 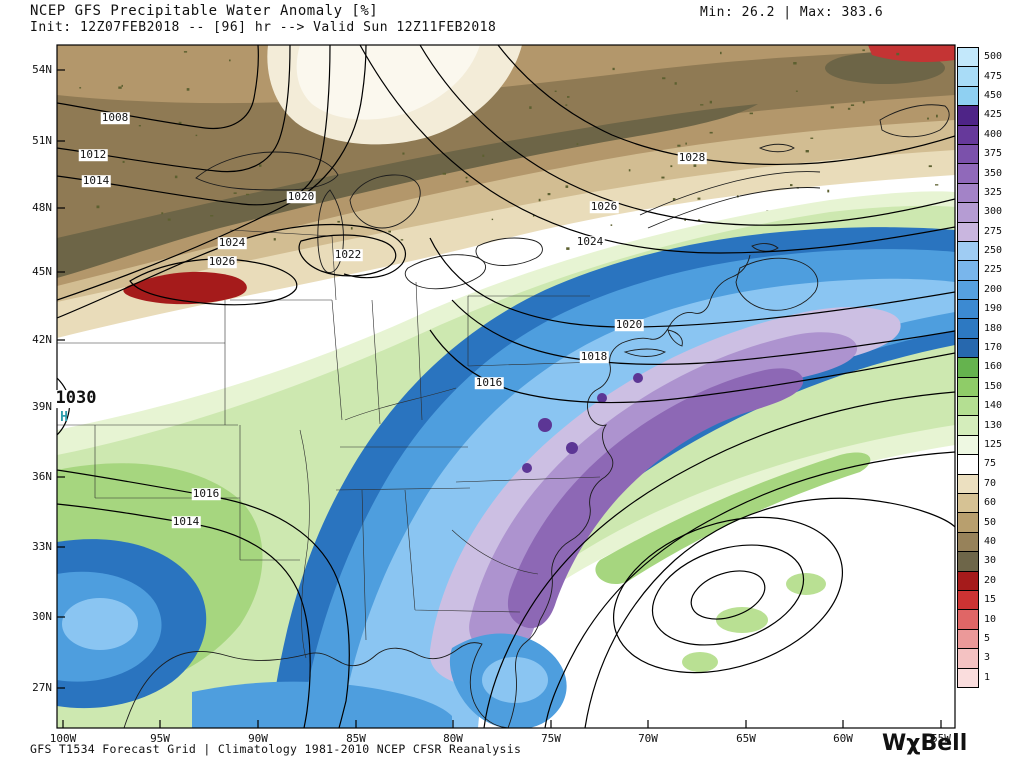 What do you see at coordinates (993, 289) in the screenshot?
I see `colorbar-value: 200` at bounding box center [993, 289].